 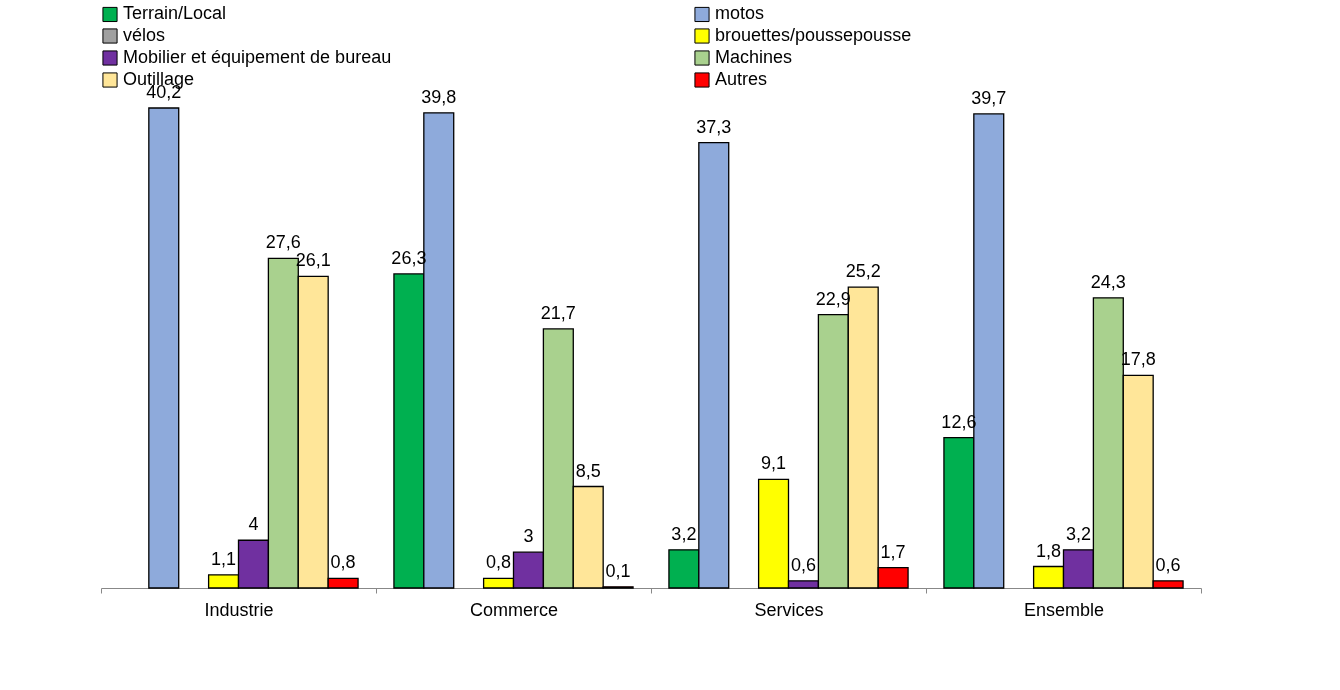 I want to click on data-label: 4, so click(x=253, y=524).